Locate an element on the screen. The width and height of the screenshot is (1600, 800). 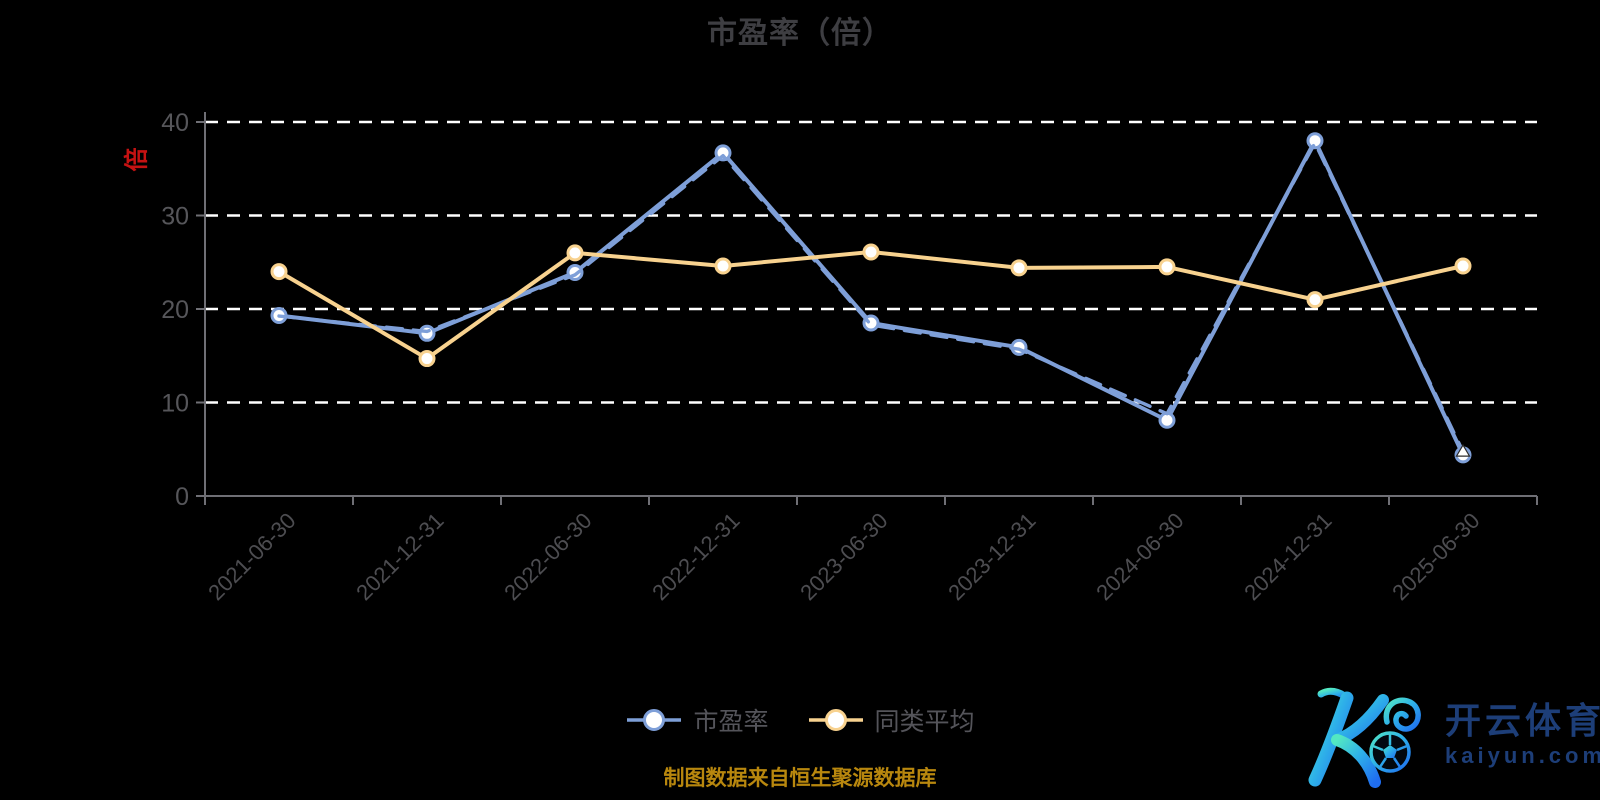
legend: 市盈率 同类平均 is located at coordinates (800, 720).